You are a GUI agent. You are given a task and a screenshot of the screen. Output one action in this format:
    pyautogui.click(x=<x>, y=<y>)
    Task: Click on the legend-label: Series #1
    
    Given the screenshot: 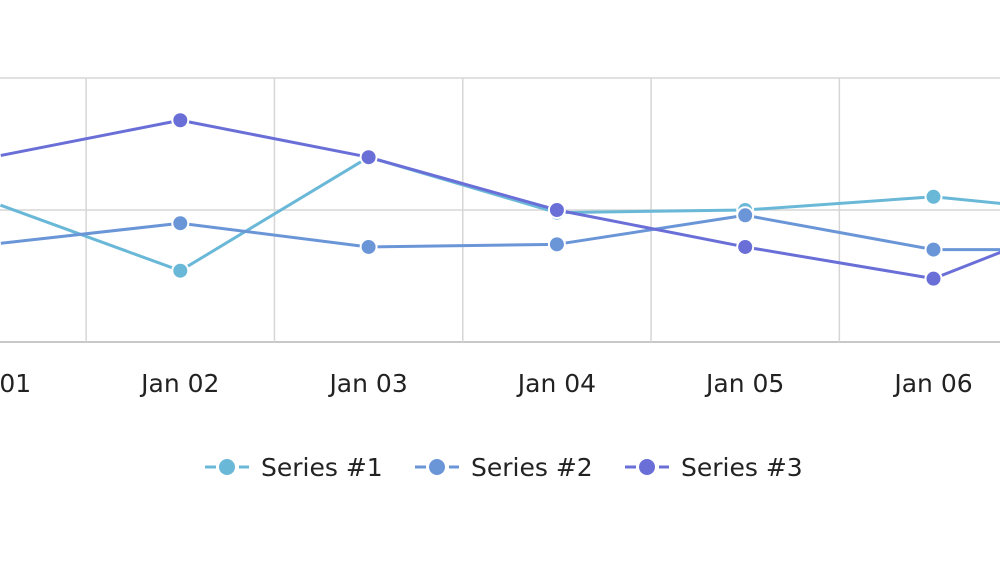 What is the action you would take?
    pyautogui.click(x=322, y=467)
    